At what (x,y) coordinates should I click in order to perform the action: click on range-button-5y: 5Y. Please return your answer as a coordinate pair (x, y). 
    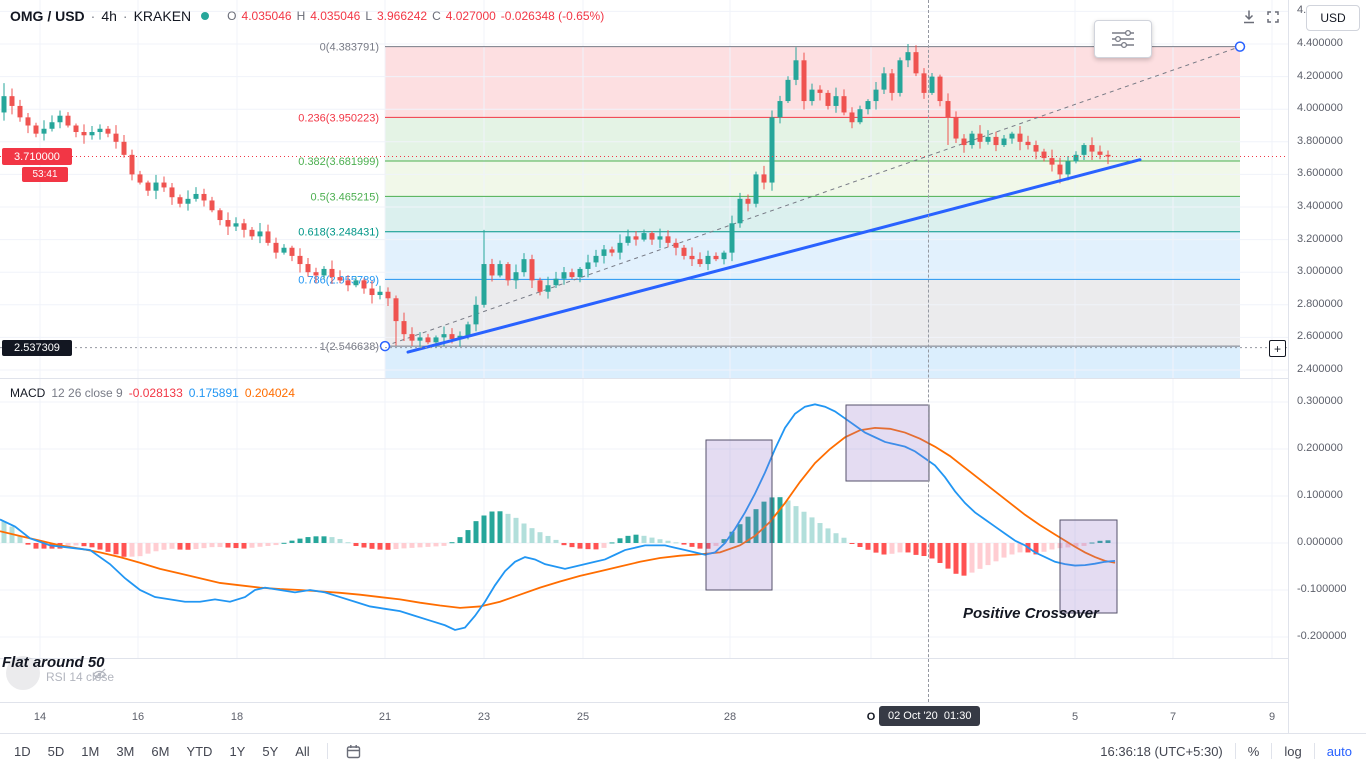
    Looking at the image, I should click on (270, 751).